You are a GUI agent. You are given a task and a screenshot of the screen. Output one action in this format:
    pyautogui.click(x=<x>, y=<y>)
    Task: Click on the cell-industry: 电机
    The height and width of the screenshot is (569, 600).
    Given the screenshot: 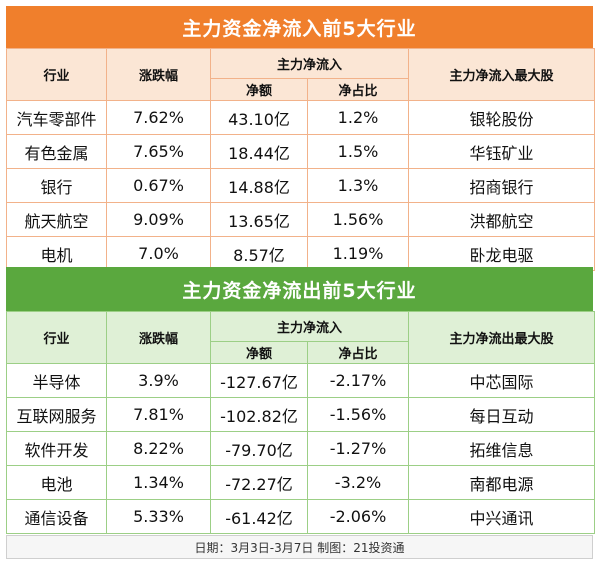 What is the action you would take?
    pyautogui.click(x=56, y=253)
    